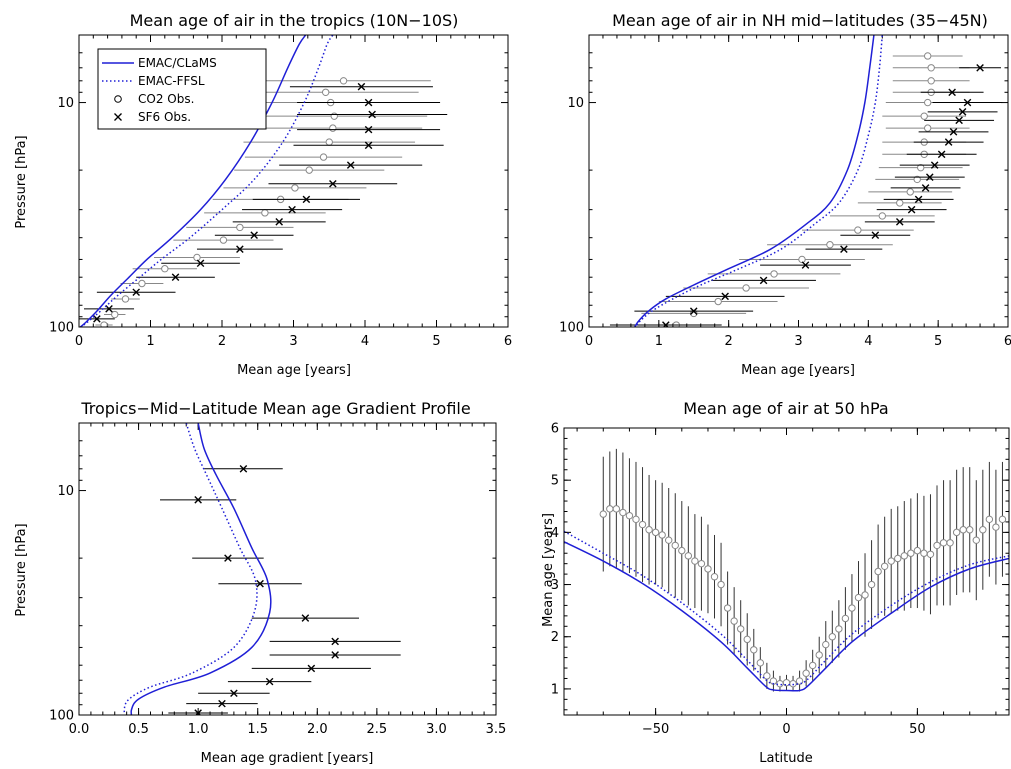  What do you see at coordinates (262, 569) in the screenshot?
I see `gradient-data-area` at bounding box center [262, 569].